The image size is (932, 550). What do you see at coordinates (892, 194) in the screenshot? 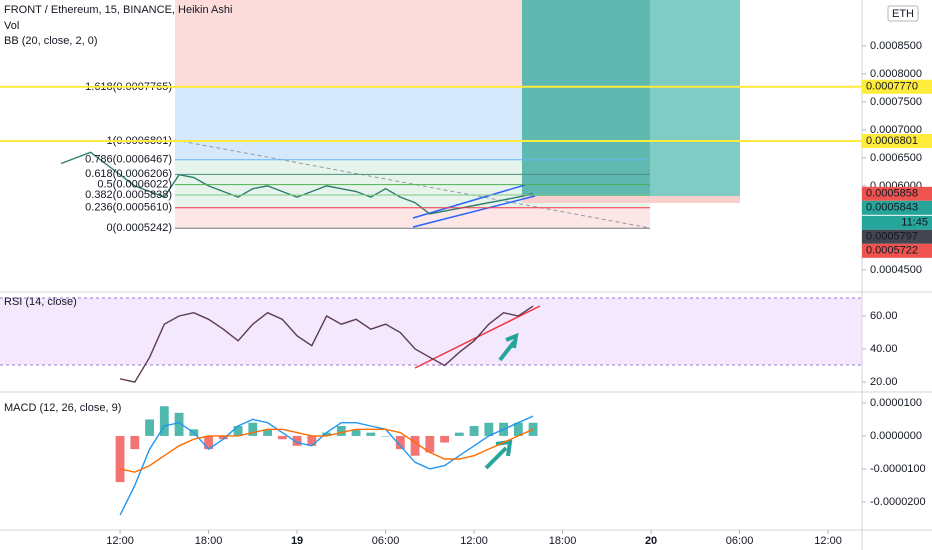
I see `price-badge-label: 0.0005858` at bounding box center [892, 194].